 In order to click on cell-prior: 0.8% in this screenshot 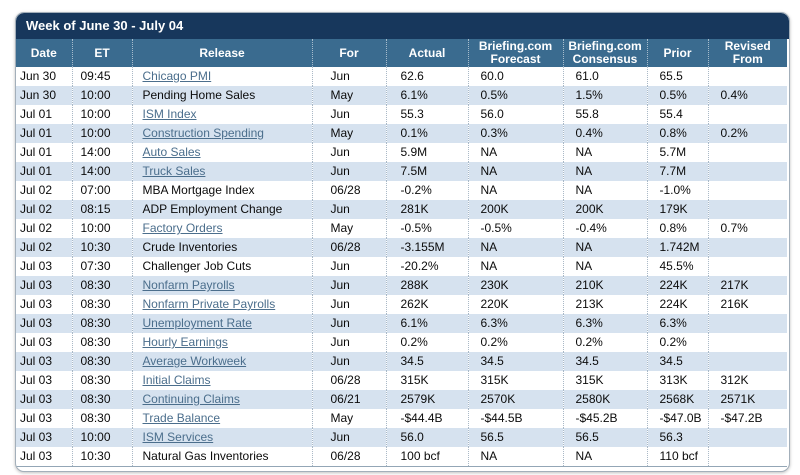, I will do `click(678, 228)`.